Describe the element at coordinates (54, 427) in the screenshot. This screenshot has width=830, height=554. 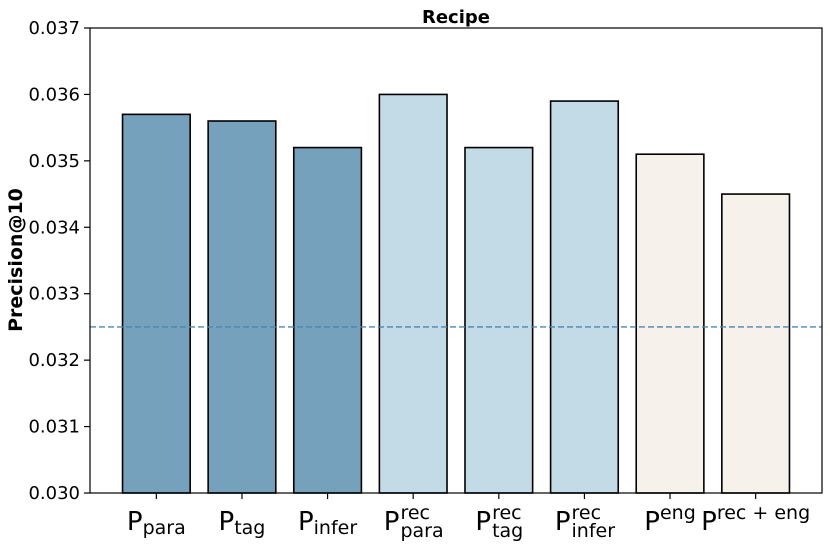
I see `y-tick-label-1: 0.031` at that location.